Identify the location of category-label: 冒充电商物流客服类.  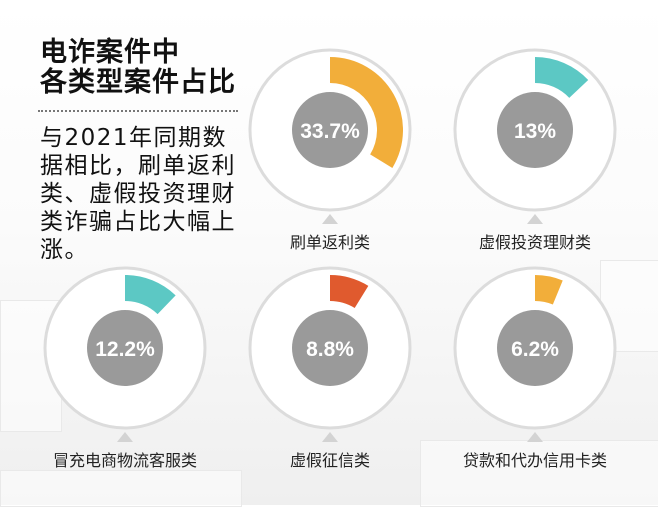
(125, 460).